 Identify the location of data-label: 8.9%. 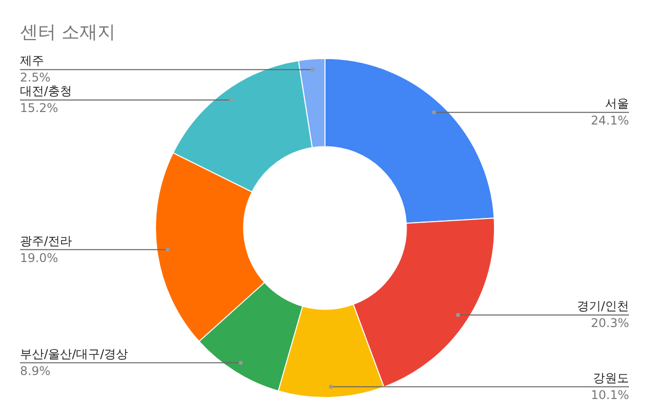
(35, 371).